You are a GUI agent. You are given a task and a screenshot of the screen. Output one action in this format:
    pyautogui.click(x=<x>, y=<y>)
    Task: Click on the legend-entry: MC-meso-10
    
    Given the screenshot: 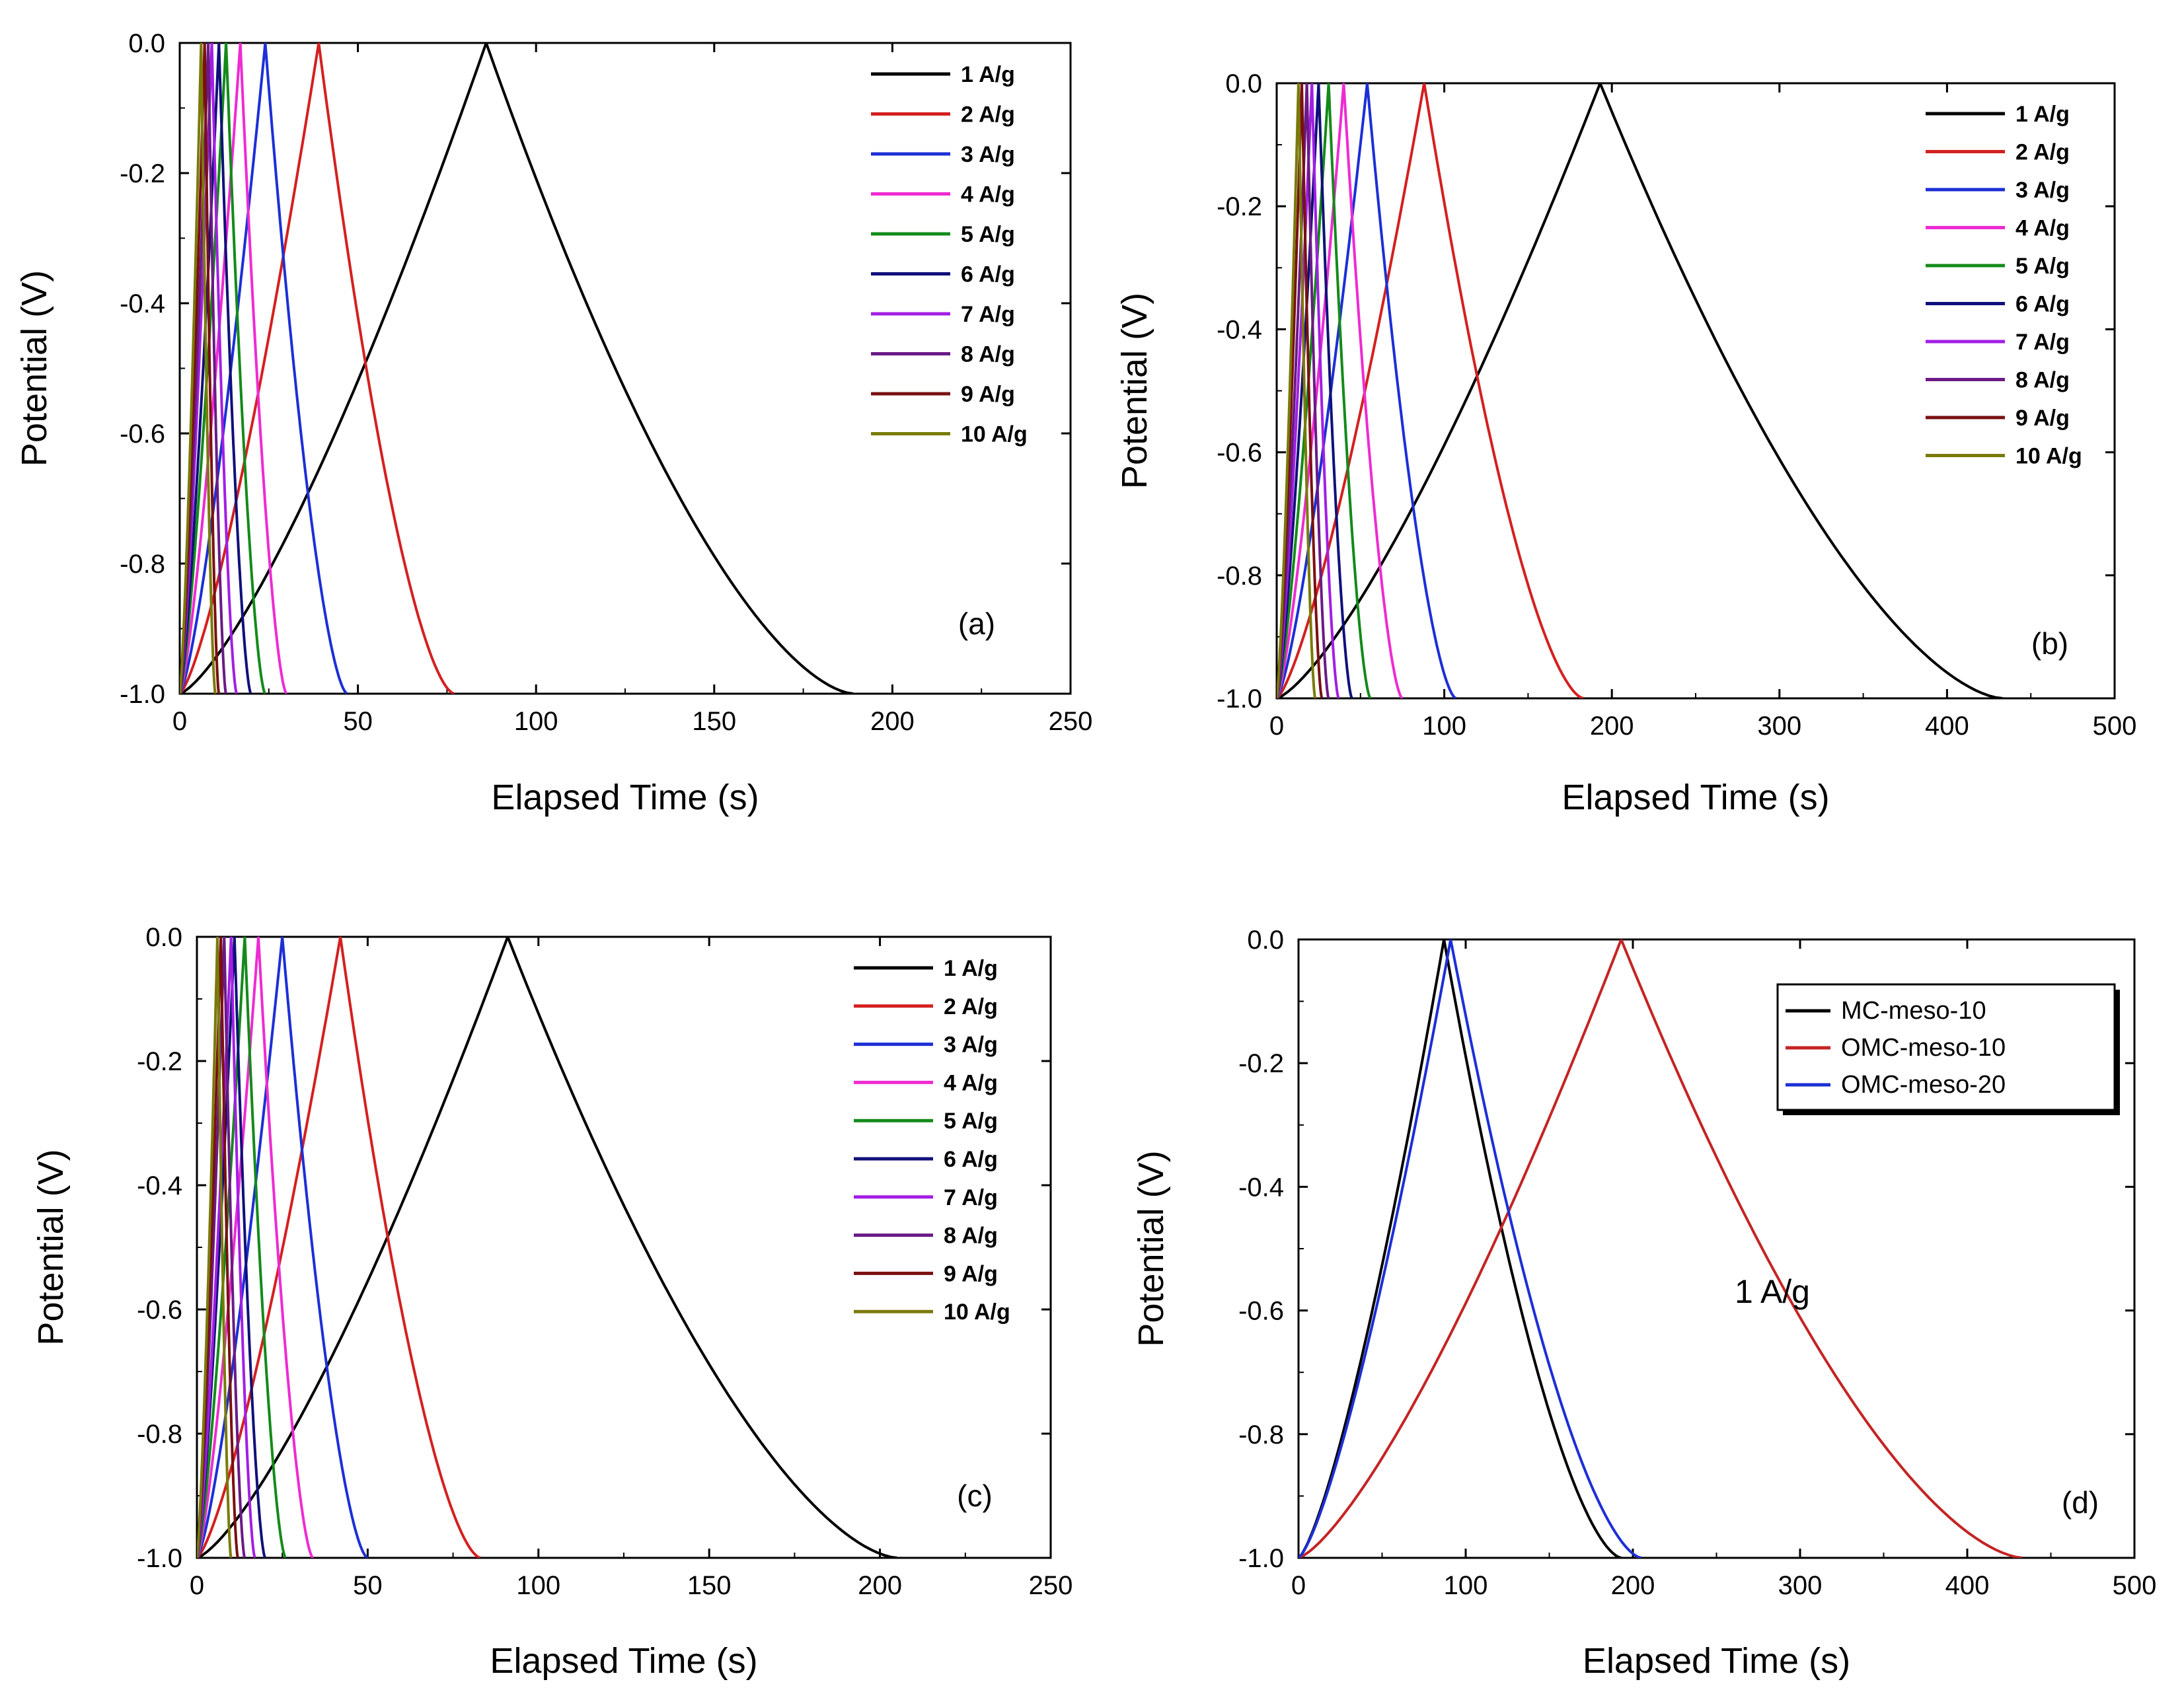 What is the action you would take?
    pyautogui.click(x=1913, y=1011)
    